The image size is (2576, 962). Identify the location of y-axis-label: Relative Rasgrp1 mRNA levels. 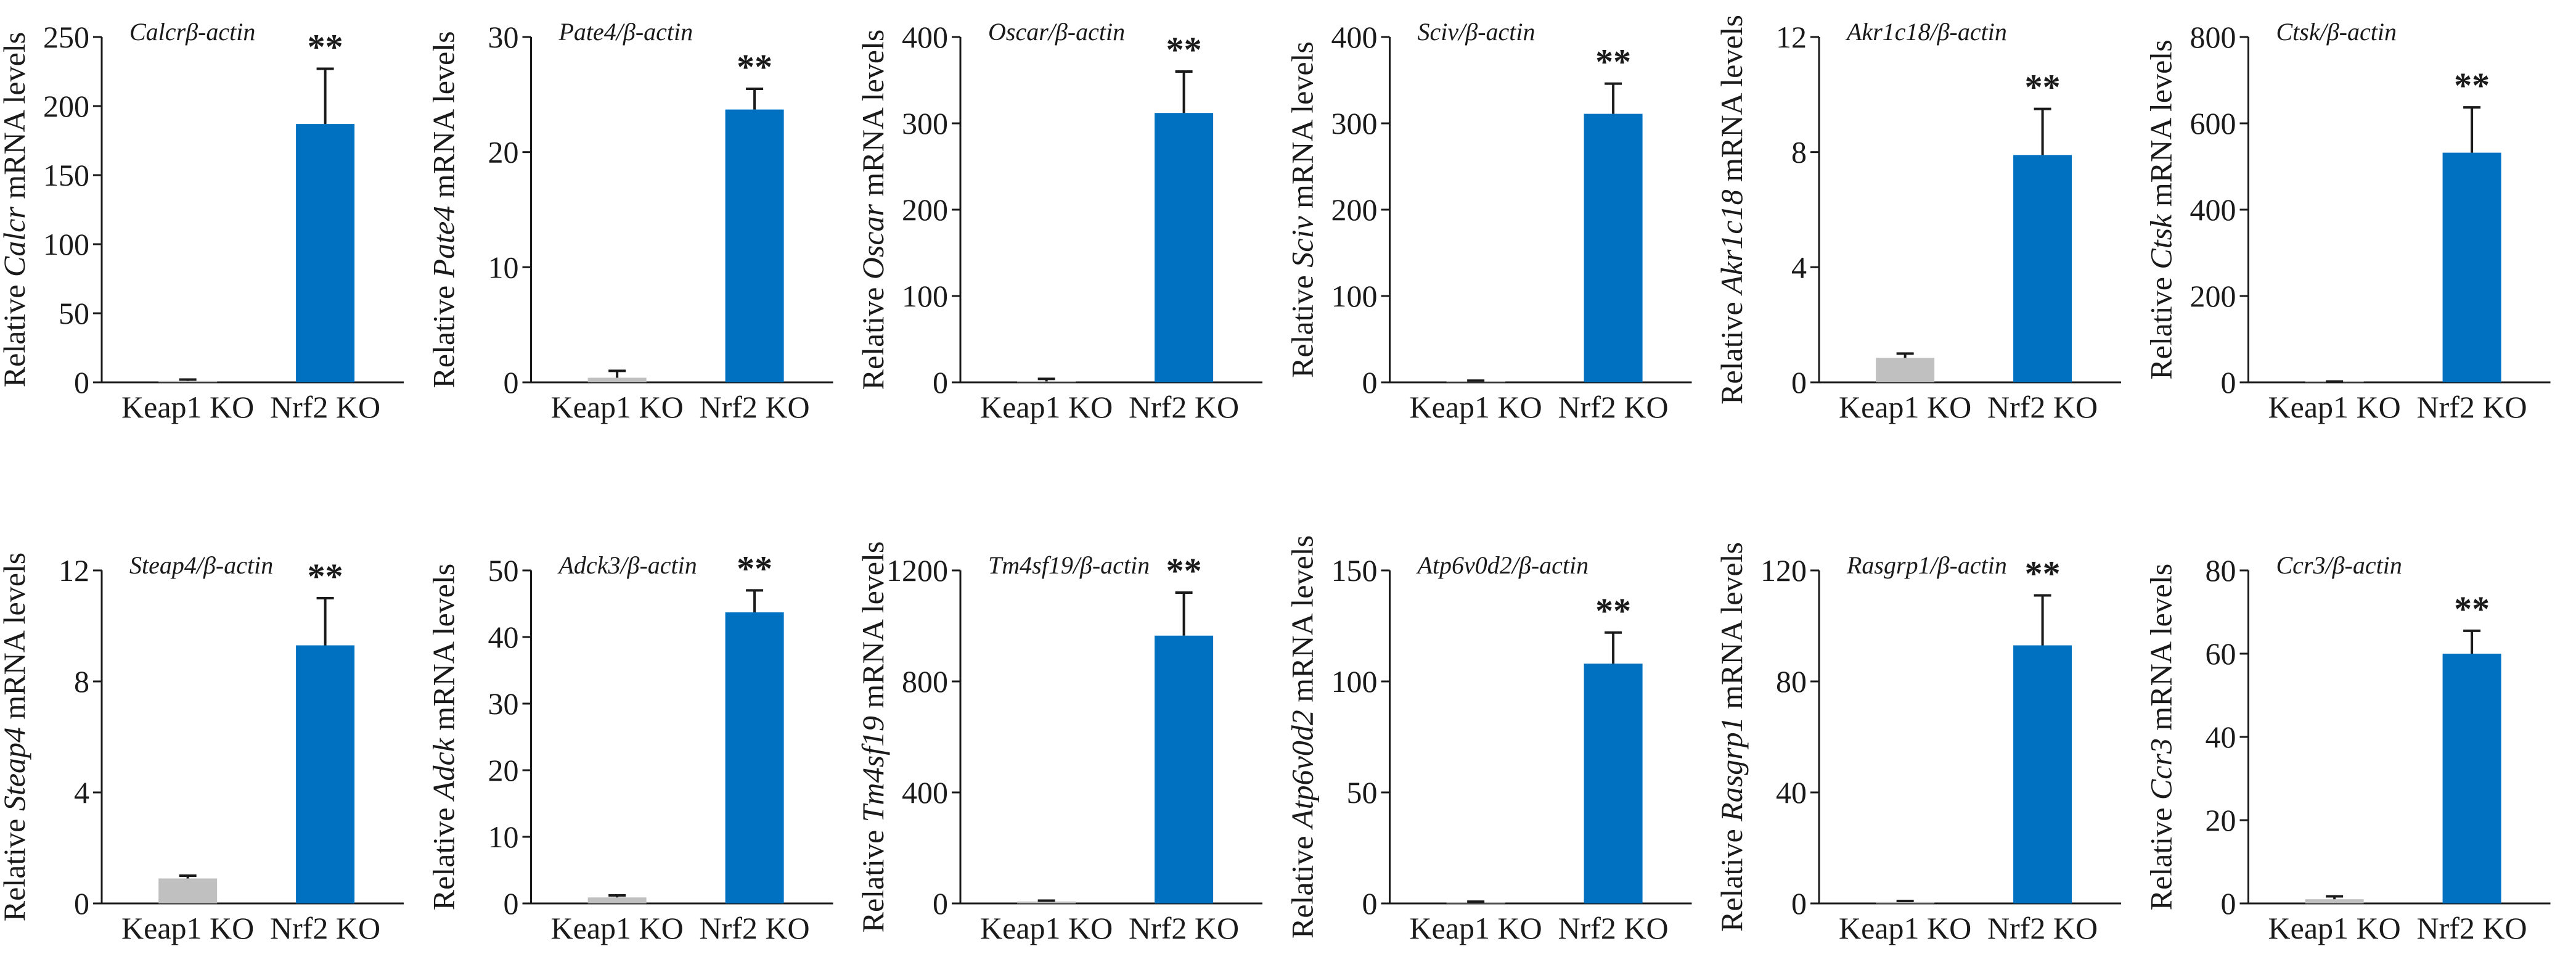
(1731, 737).